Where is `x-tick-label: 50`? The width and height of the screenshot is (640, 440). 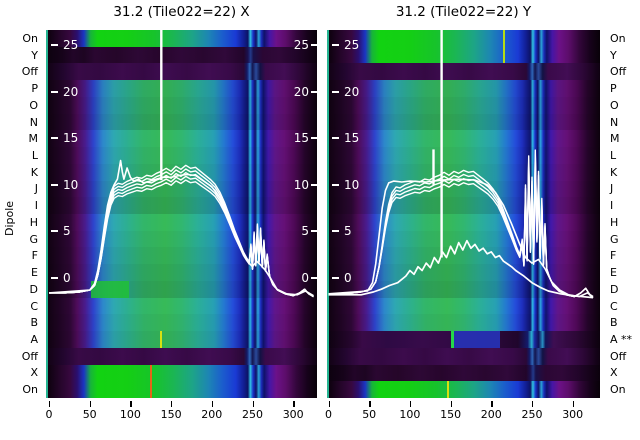
x-tick-label: 50 is located at coordinates (89, 414).